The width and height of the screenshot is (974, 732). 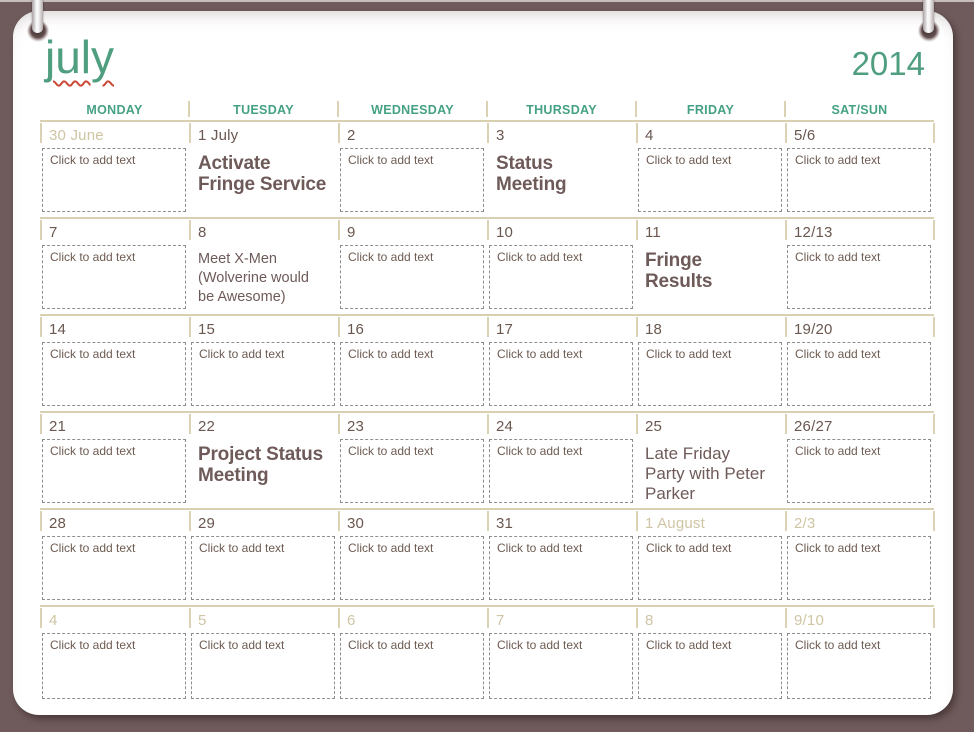 I want to click on day-cell: 11 Fringe Results, so click(x=710, y=266).